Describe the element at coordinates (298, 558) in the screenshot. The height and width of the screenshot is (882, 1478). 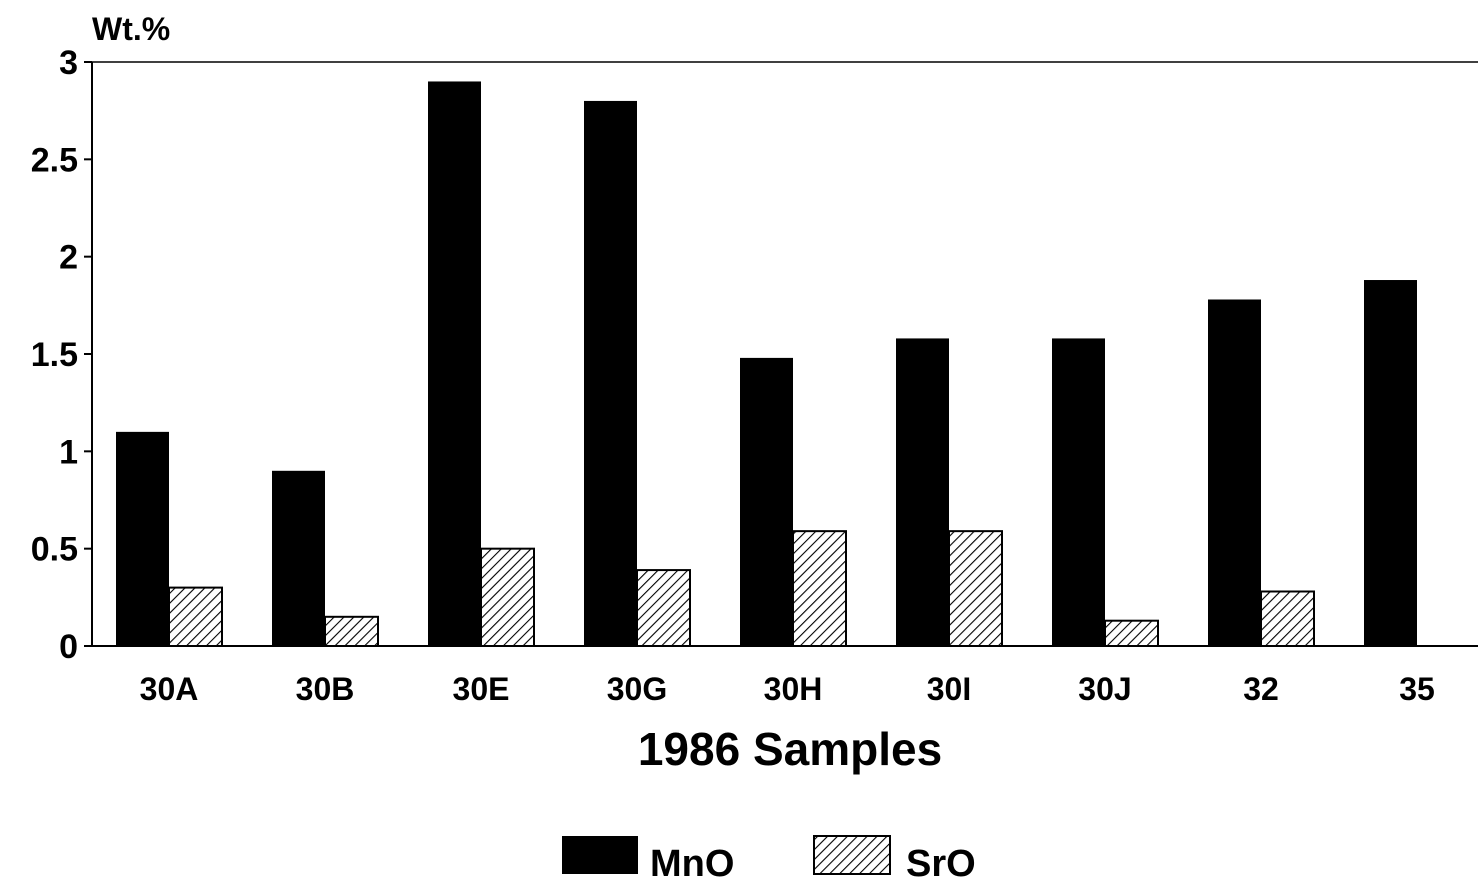
I see `bar-mno-30b` at that location.